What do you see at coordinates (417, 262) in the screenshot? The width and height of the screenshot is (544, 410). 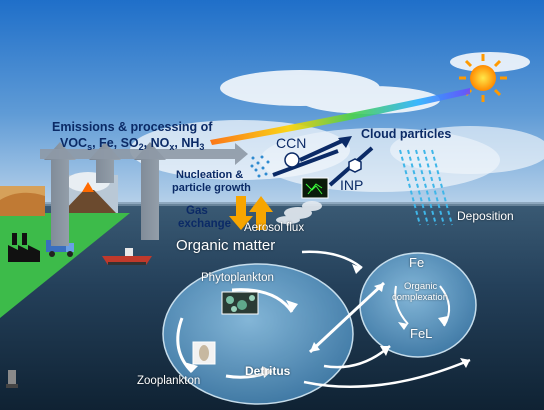 I see `fe-label: Fe` at bounding box center [417, 262].